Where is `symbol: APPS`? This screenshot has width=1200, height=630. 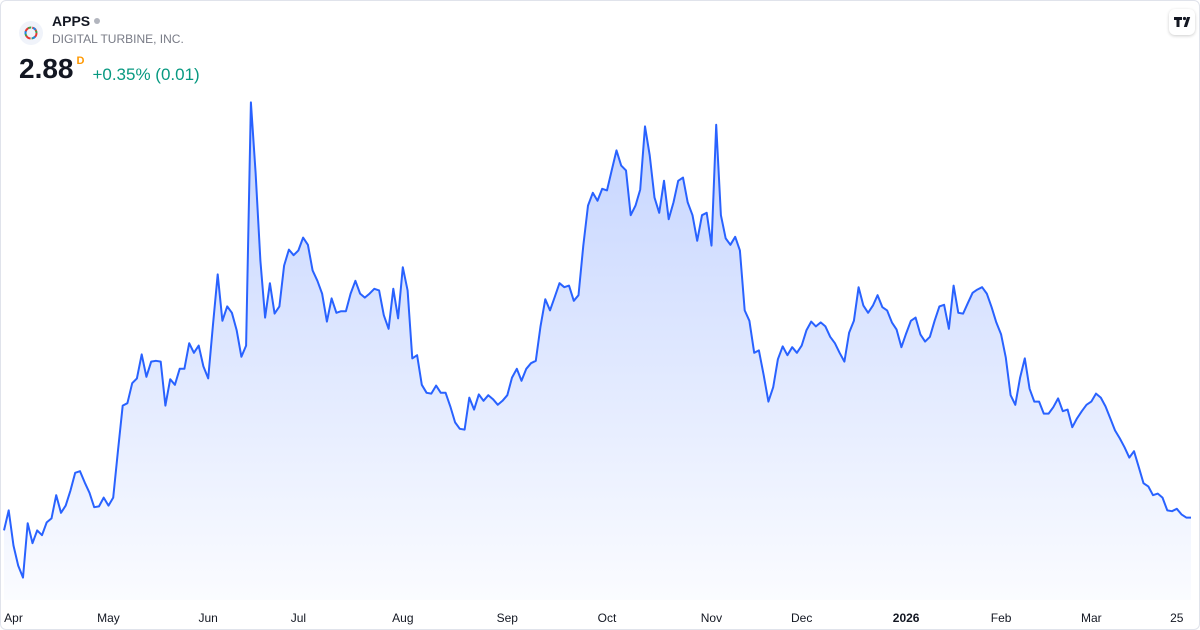 symbol: APPS is located at coordinates (71, 21).